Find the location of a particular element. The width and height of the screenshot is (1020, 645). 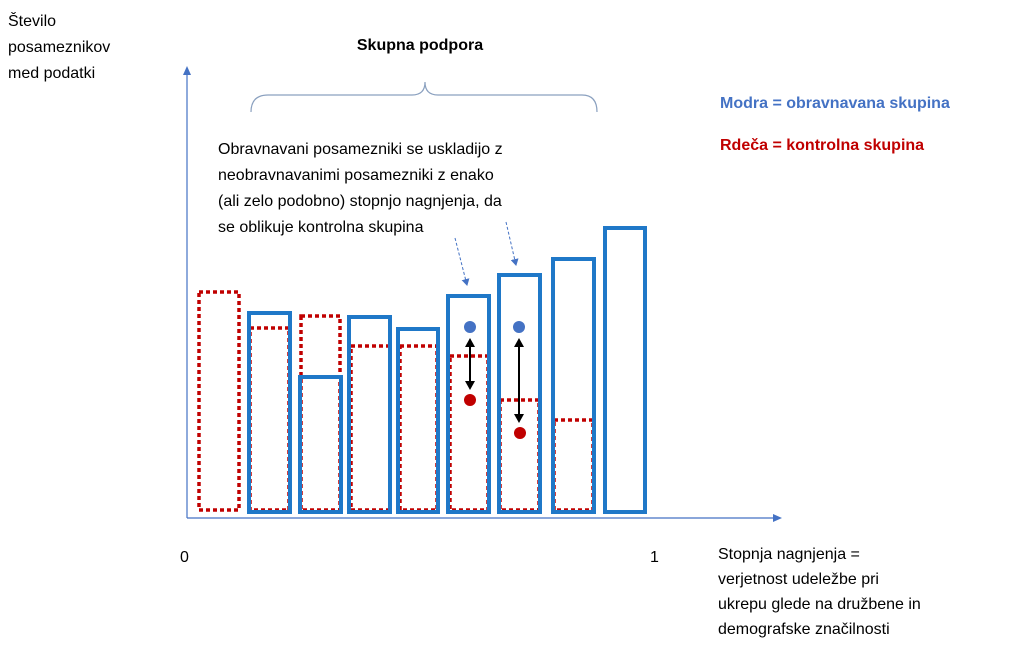

annotation: (ali zelo podobno) stopnjo nagnjenja, da is located at coordinates (360, 201).